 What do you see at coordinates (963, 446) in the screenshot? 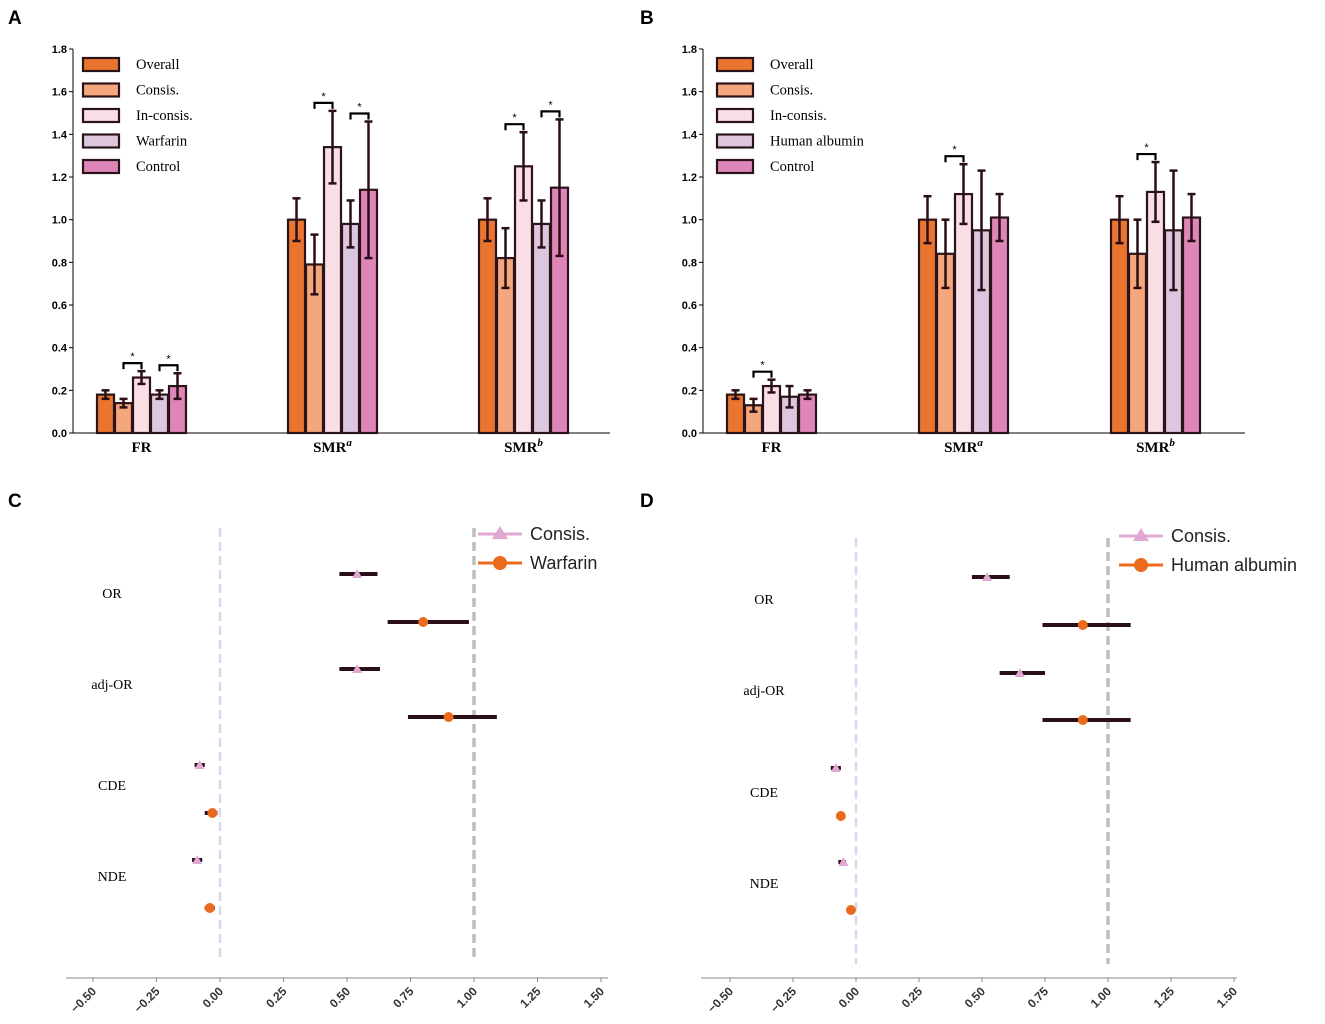
I see `category-label: SMRa` at bounding box center [963, 446].